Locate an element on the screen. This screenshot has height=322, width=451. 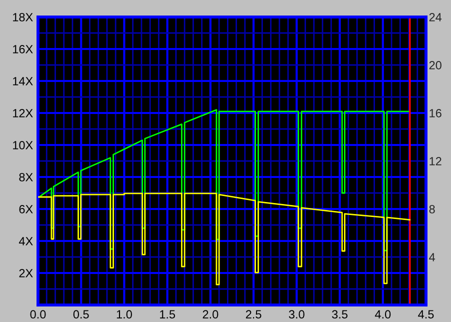
y2-tick-label: 16 is located at coordinates (436, 113).